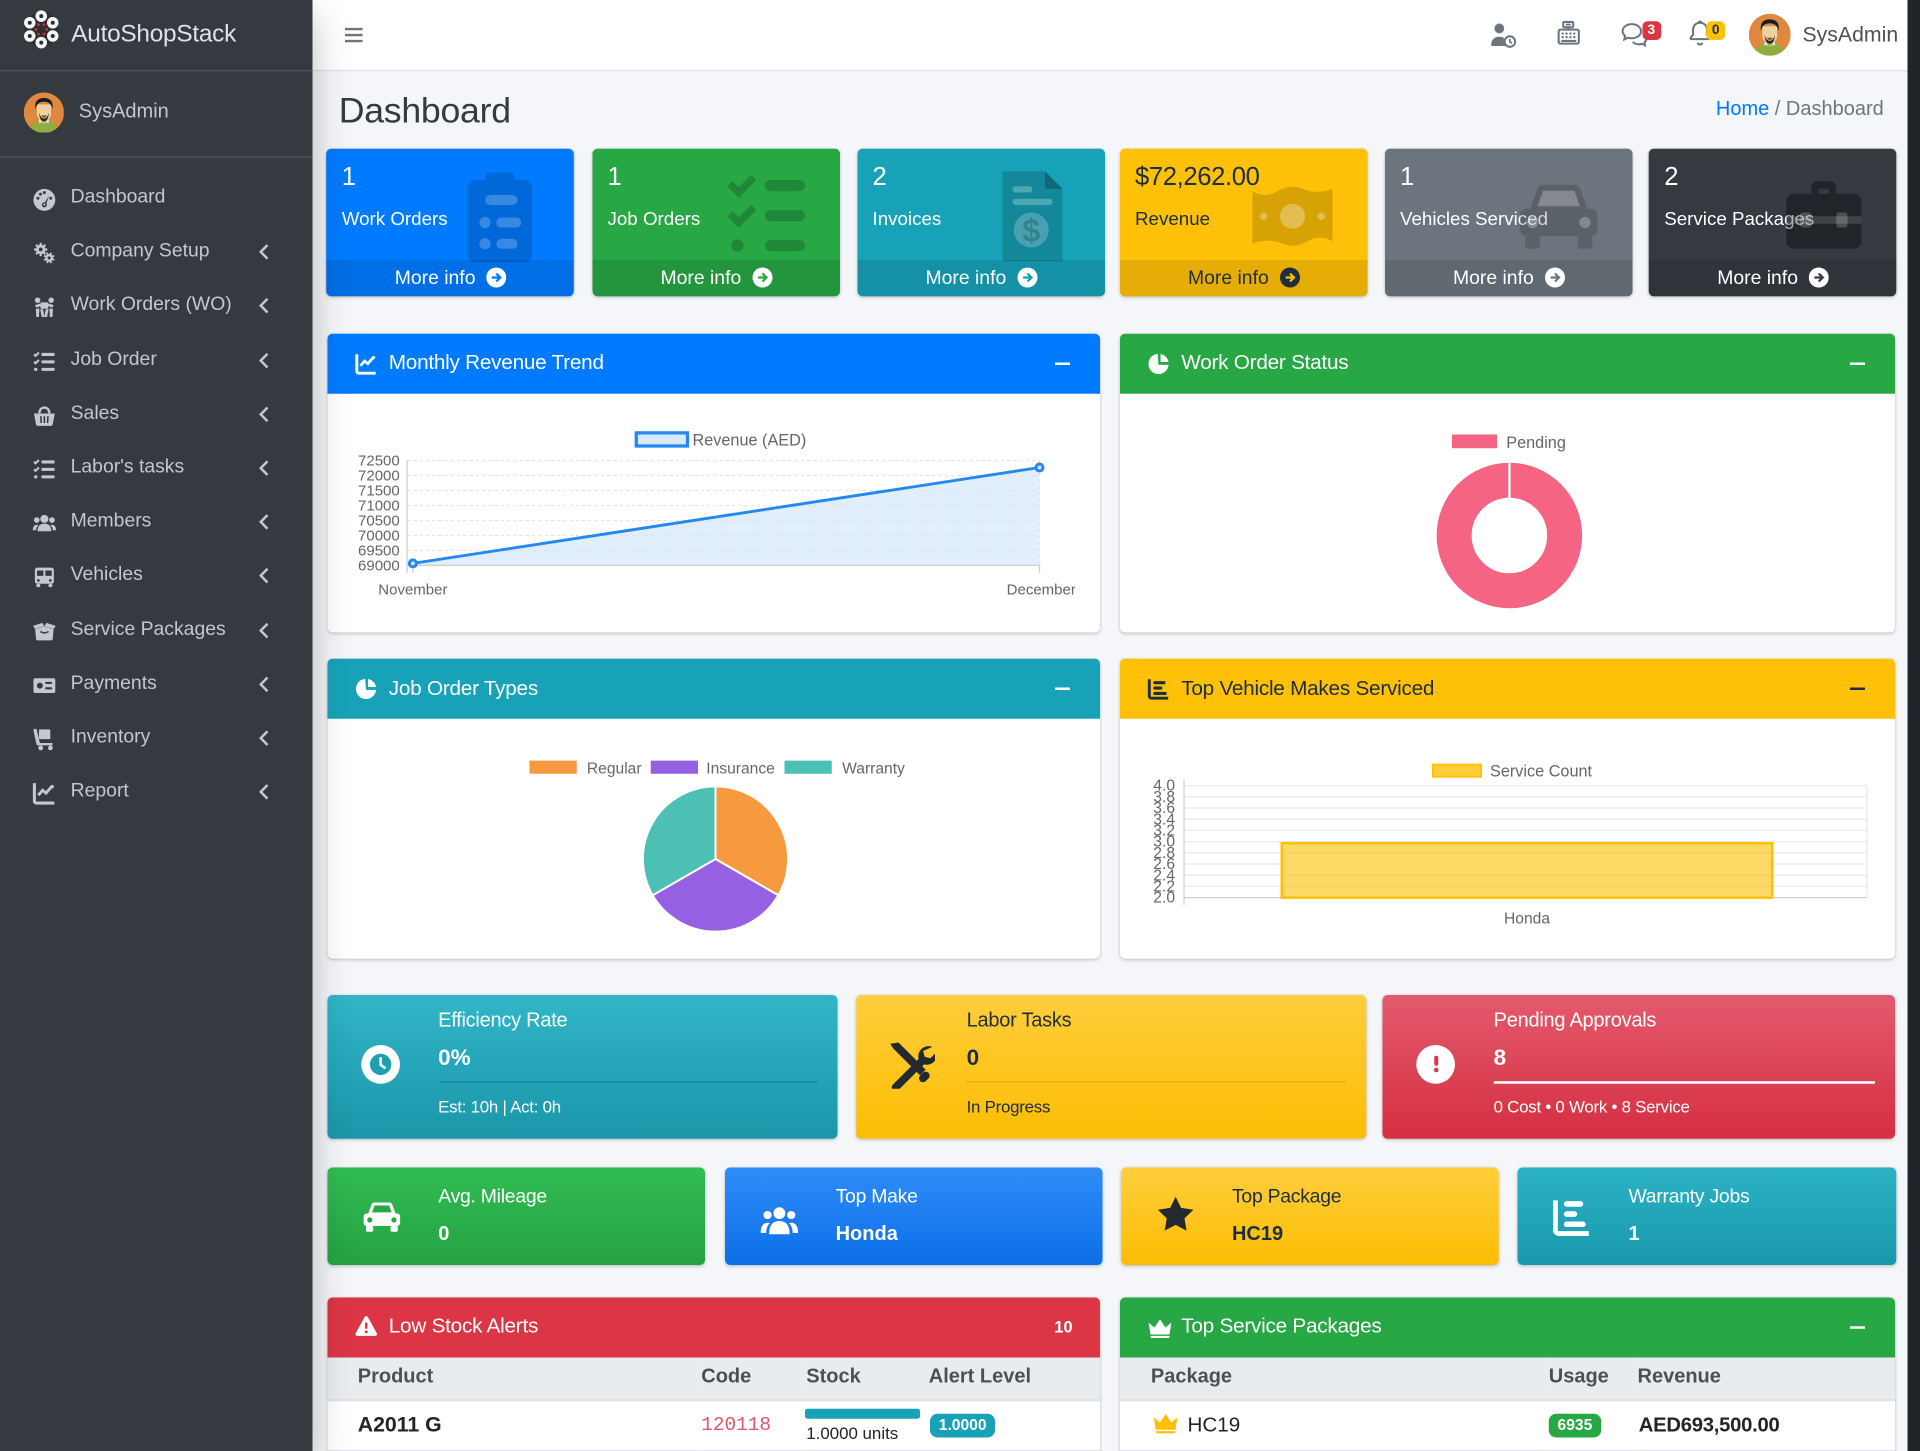 Image resolution: width=1920 pixels, height=1451 pixels. Describe the element at coordinates (1164, 898) in the screenshot. I see `svg-text: 2.0` at that location.